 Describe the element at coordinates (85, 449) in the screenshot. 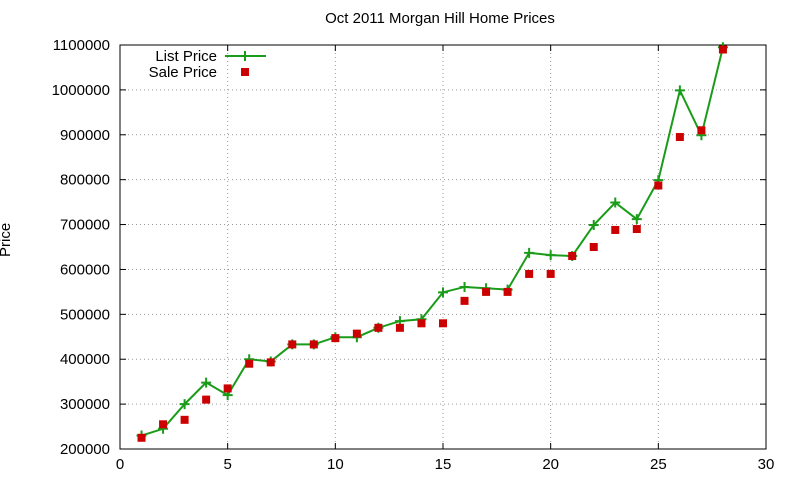

I see `y-tick-label: 200000` at that location.